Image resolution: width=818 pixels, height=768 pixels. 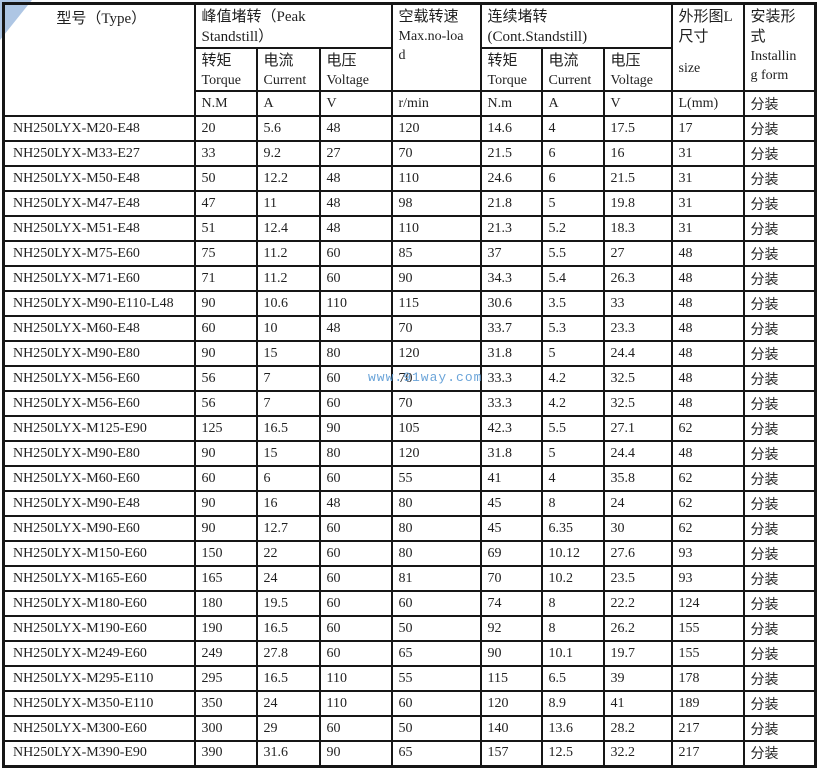 I want to click on table-row: NH250LYX-M50-E48 50 12.2 48 110 24.6 6 21.5 31 分装, so click(x=409, y=178).